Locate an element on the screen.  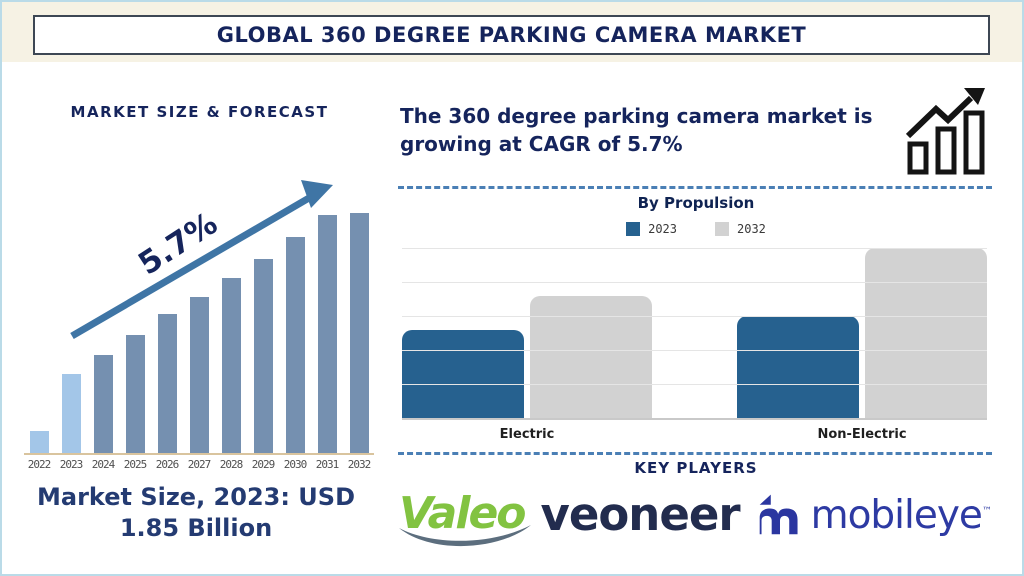
bar-Electric-2032 is located at coordinates (591, 357).